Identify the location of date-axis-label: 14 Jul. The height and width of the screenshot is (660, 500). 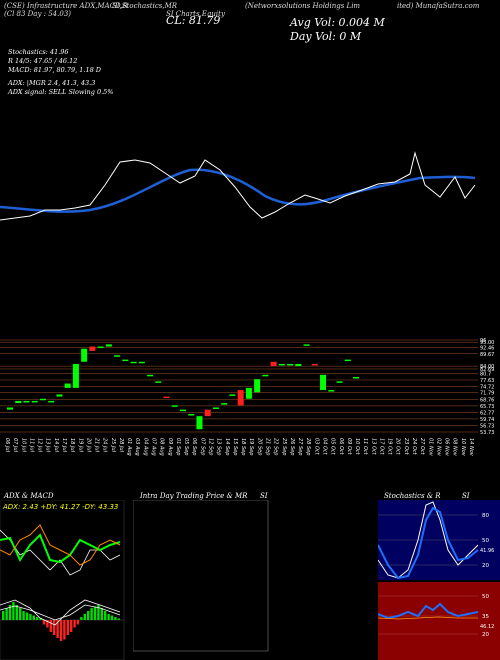
(56, 445).